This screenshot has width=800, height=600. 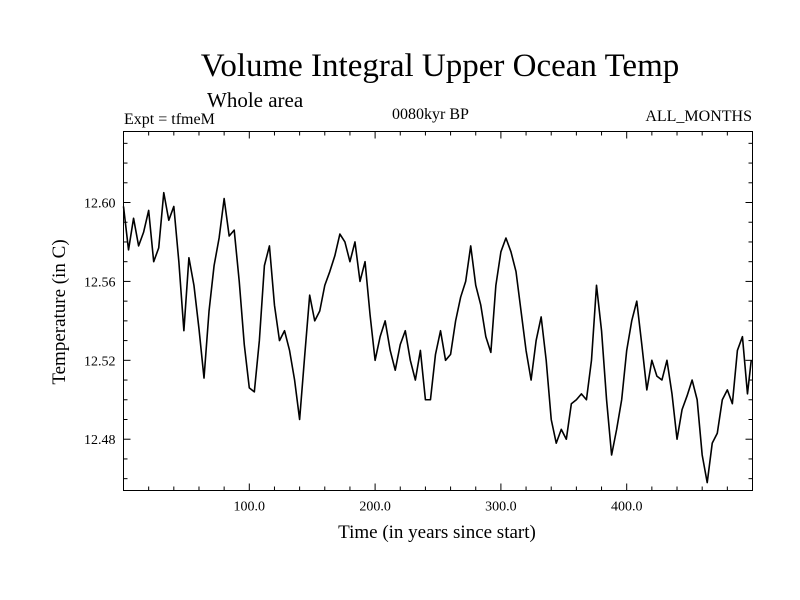 I want to click on experiment-label: Expt = tfmeM, so click(x=169, y=119).